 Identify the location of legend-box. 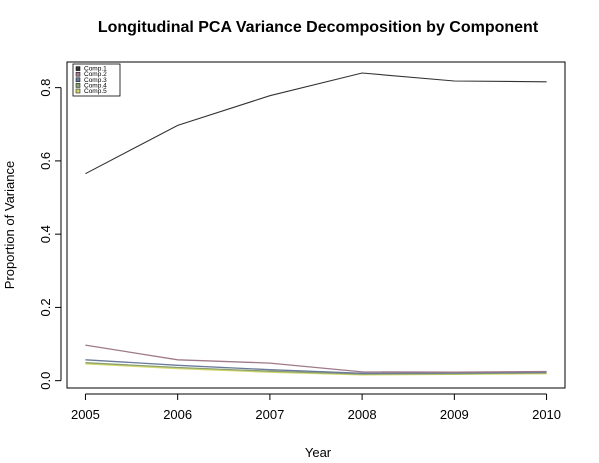
(96, 80).